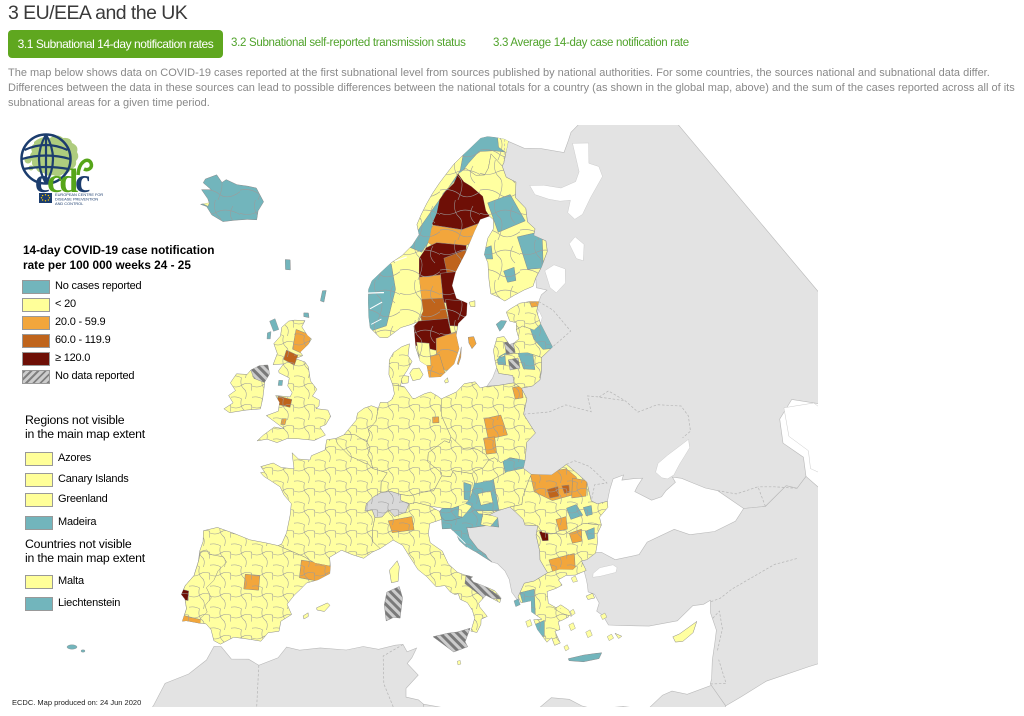 This screenshot has height=716, width=1024. I want to click on svg-text: AND CONTROL, so click(69, 203).